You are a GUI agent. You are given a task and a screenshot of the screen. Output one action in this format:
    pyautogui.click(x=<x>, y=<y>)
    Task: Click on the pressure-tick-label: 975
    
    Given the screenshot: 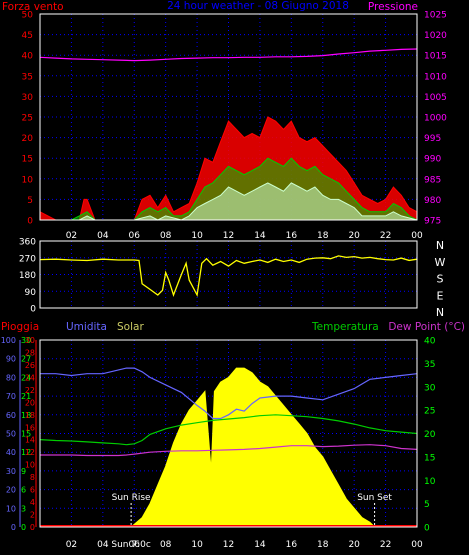 What is the action you would take?
    pyautogui.click(x=432, y=222)
    